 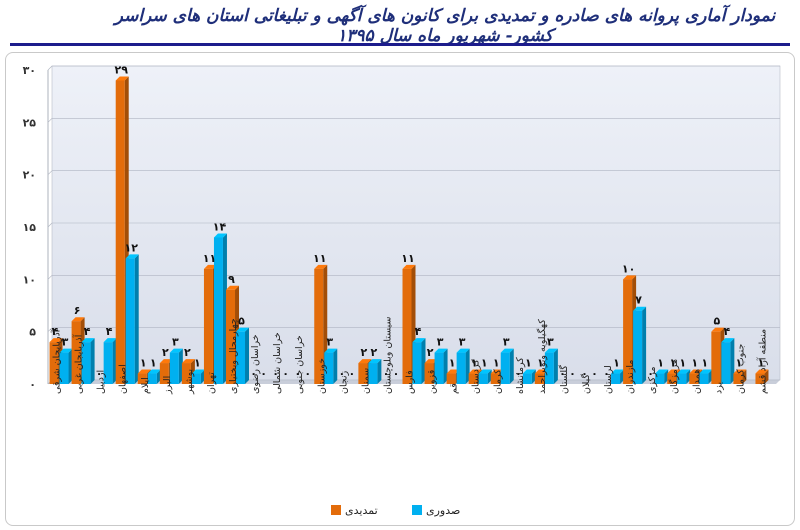 I want to click on x-tick-label: خوزستان, so click(x=321, y=376).